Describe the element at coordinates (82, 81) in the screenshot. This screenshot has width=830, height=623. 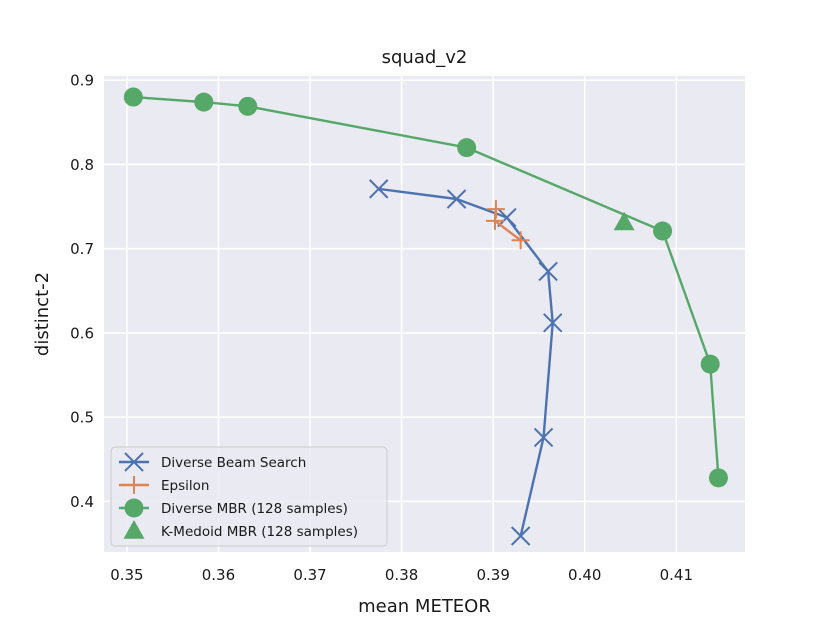
I see `y-tick-label: 0.9` at that location.